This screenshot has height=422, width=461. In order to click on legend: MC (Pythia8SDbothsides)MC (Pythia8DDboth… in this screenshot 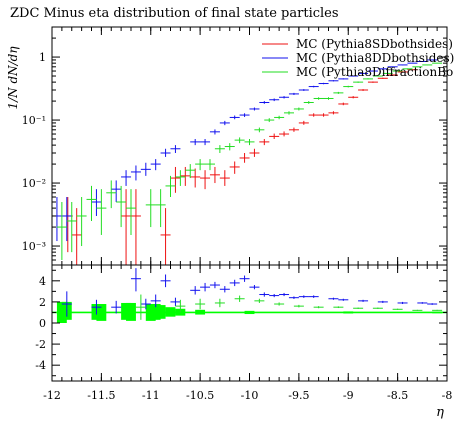, I will do `click(358, 58)`.